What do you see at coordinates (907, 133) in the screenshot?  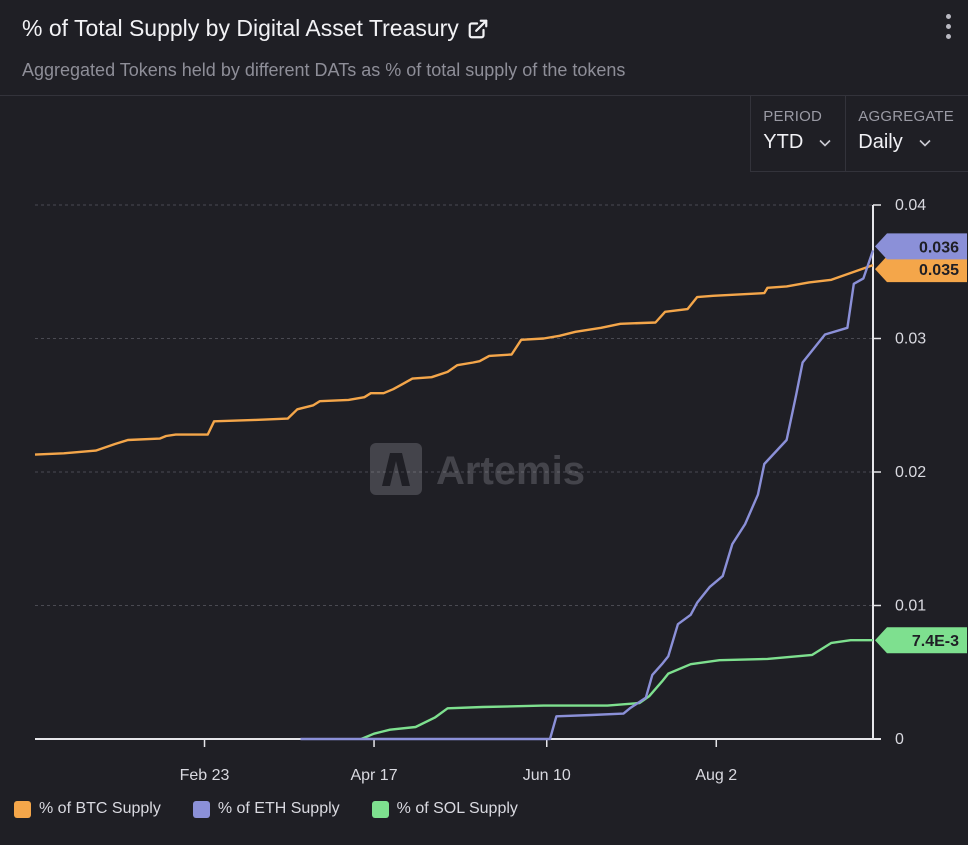 I see `aggregate-select: AGGREGATE Daily` at bounding box center [907, 133].